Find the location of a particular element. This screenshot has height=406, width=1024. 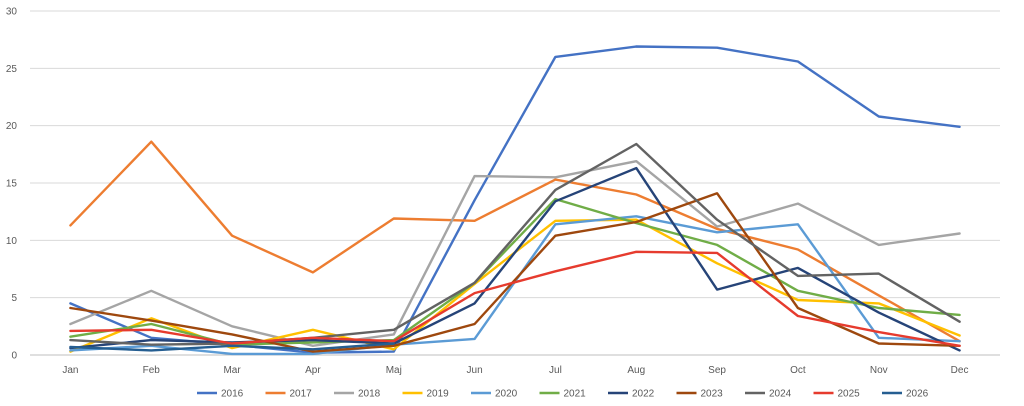

legend-label: 2025 is located at coordinates (849, 394).